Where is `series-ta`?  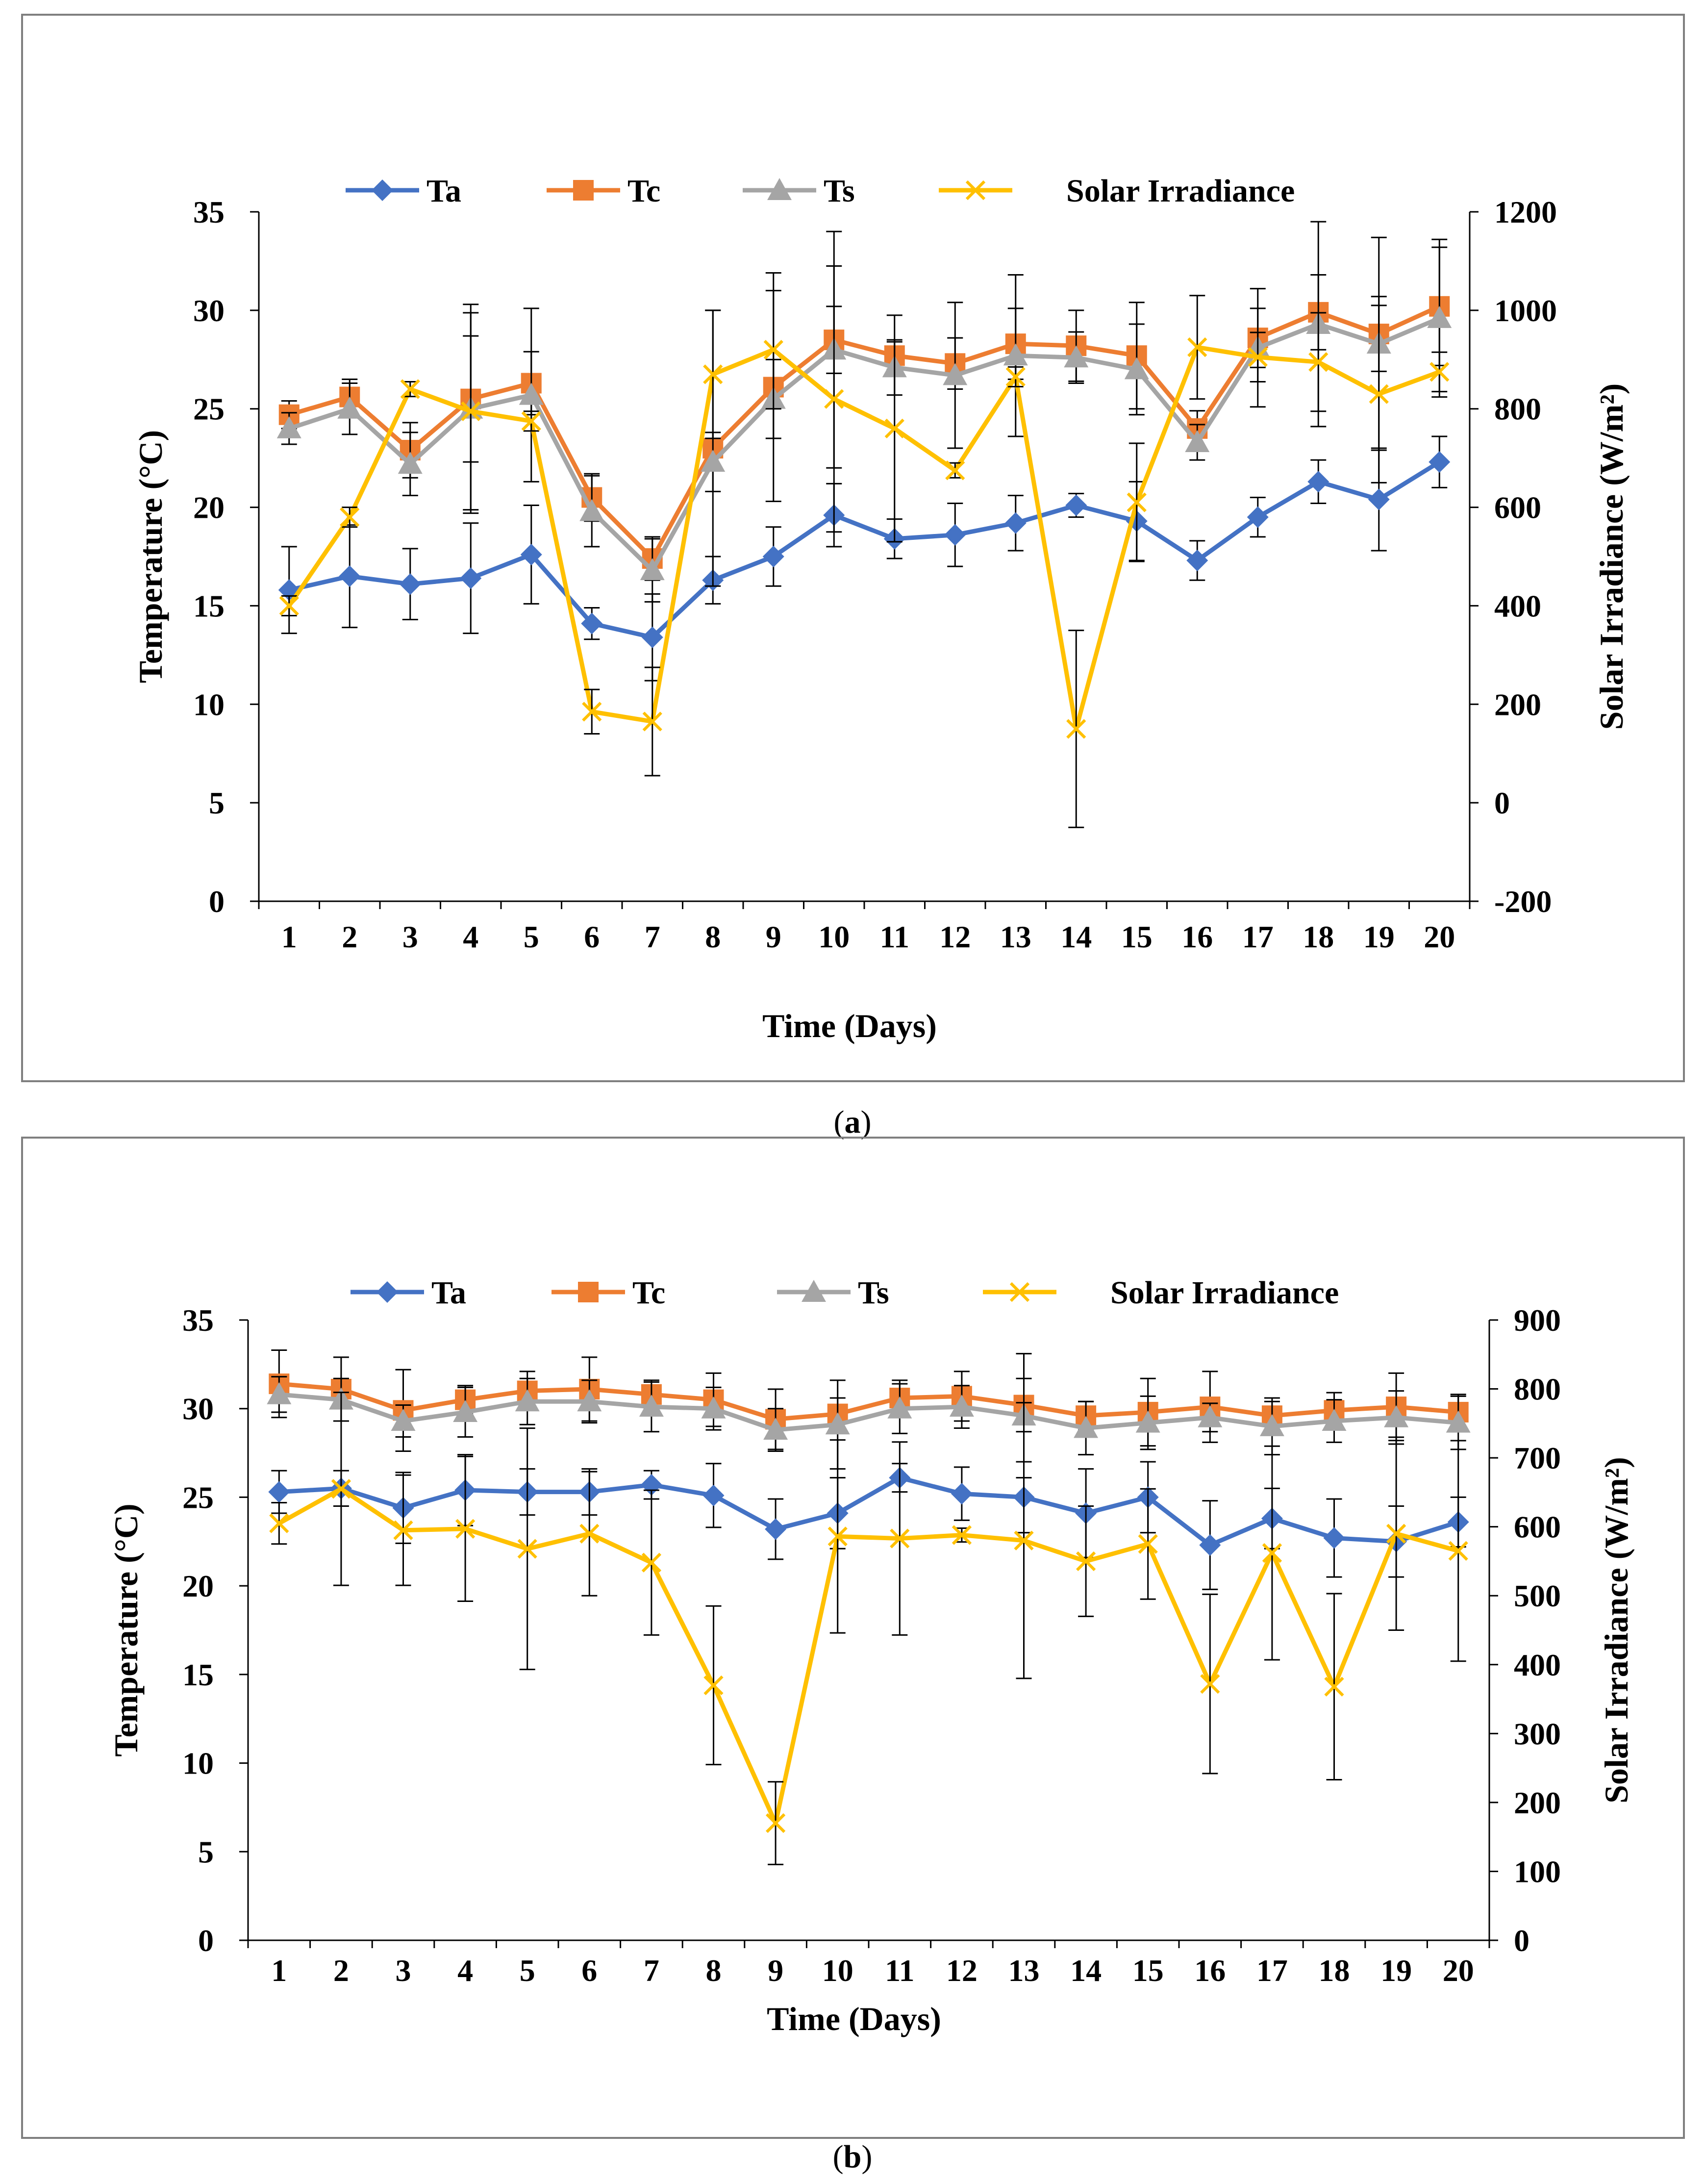 series-ta is located at coordinates (864, 558).